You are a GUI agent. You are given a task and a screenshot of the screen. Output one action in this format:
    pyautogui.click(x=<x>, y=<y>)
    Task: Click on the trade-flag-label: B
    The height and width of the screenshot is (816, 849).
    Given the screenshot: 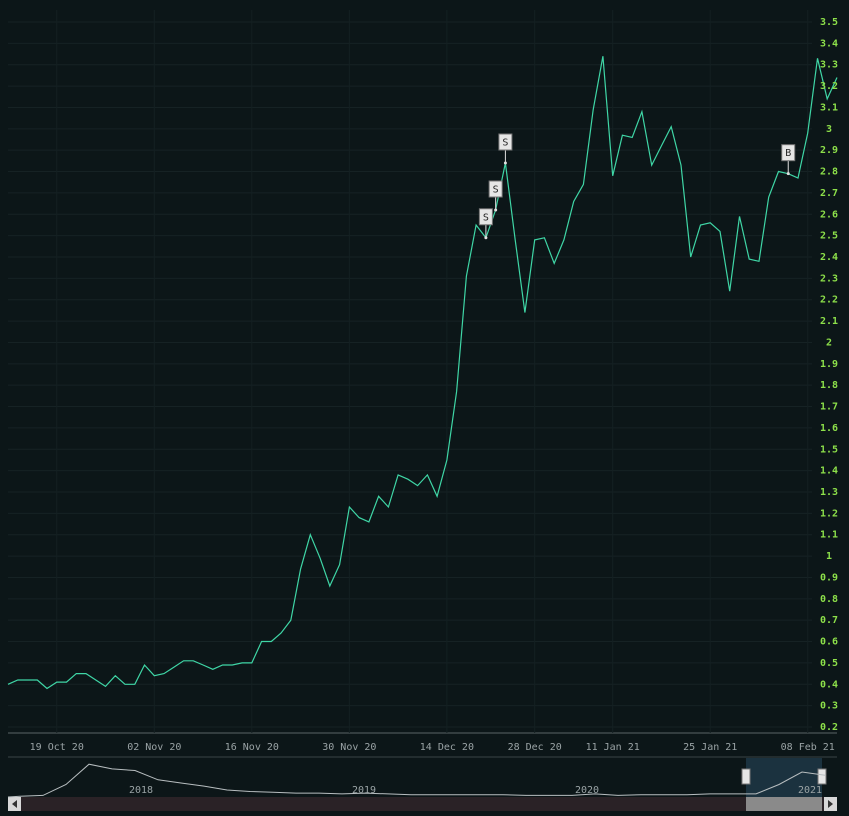 What is the action you would take?
    pyautogui.click(x=788, y=153)
    